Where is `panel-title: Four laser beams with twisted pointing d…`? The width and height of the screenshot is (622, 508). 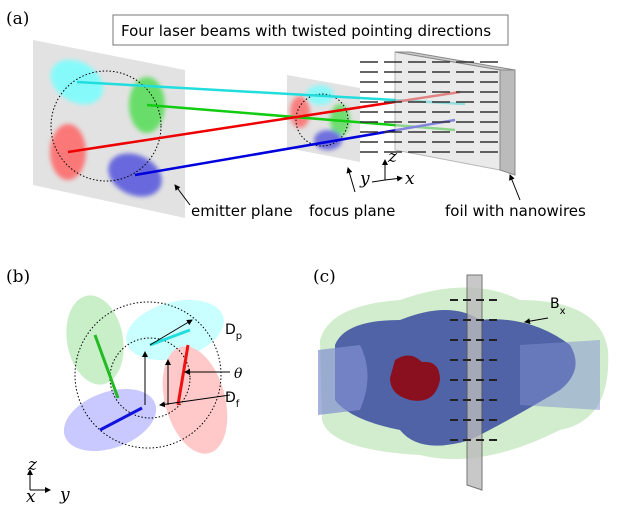
panel-title: Four laser beams with twisted pointing d… is located at coordinates (306, 31).